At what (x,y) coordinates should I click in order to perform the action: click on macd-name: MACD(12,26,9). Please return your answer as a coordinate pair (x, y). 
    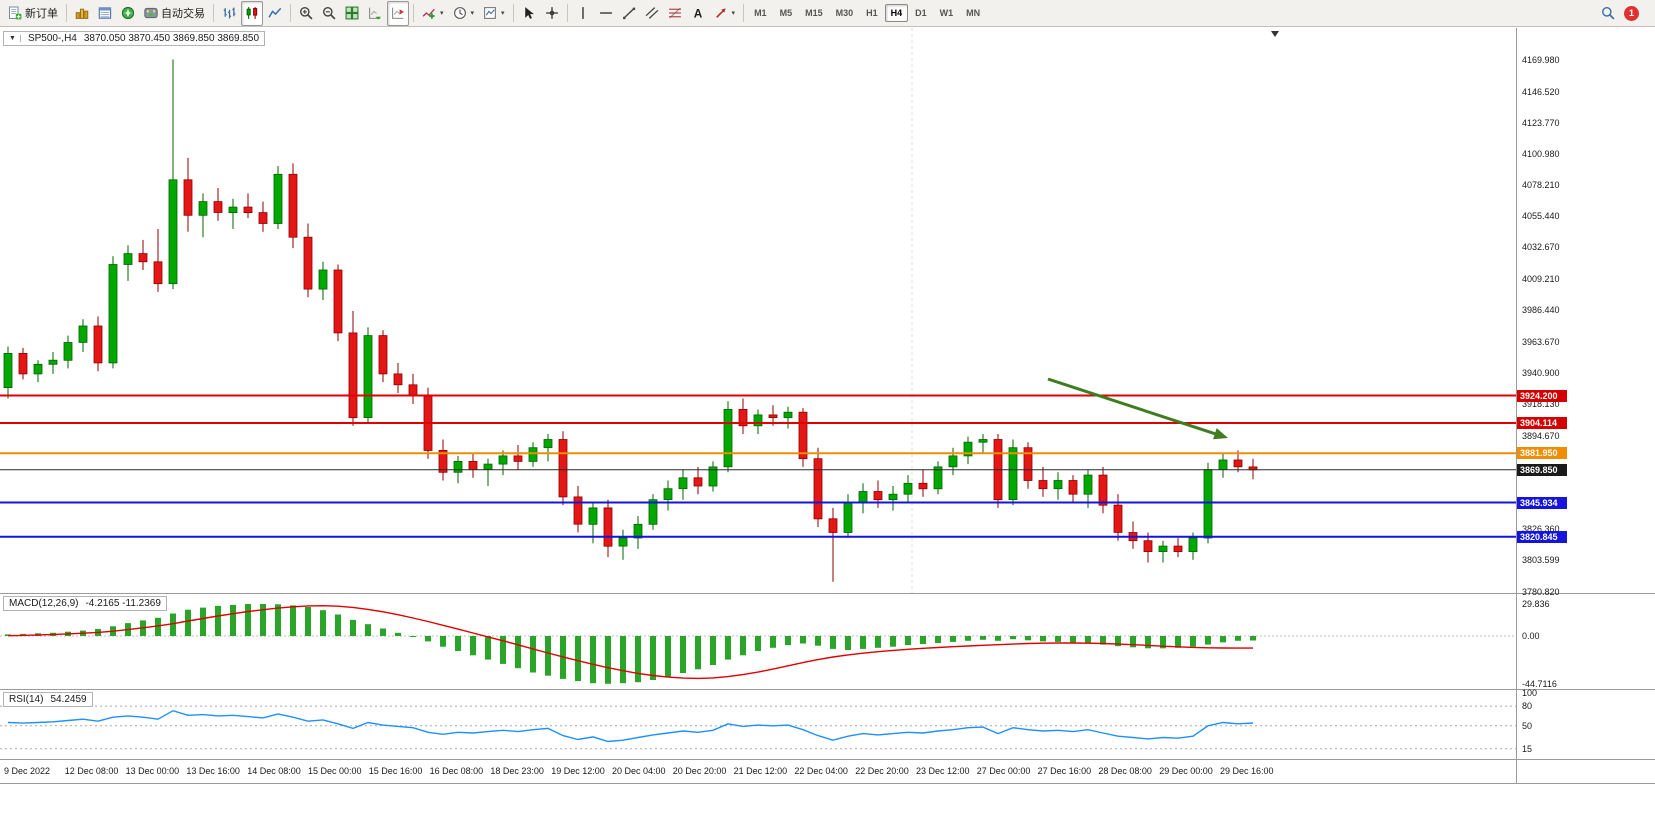
    Looking at the image, I should click on (44, 603).